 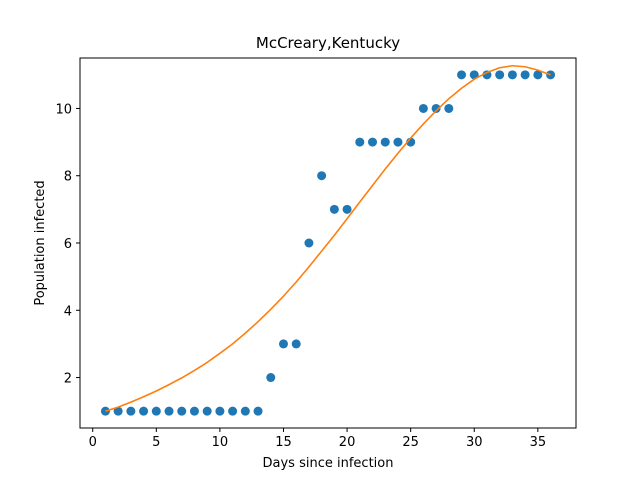 What do you see at coordinates (283, 442) in the screenshot?
I see `x-tick-label: 15` at bounding box center [283, 442].